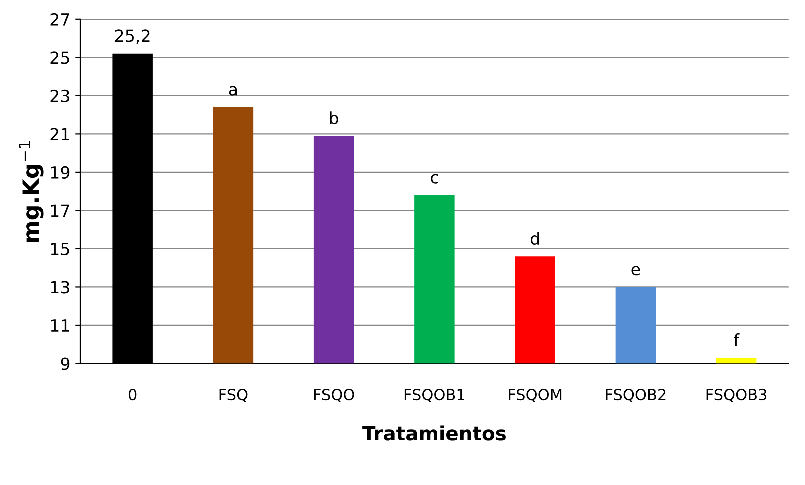 The width and height of the screenshot is (805, 485). What do you see at coordinates (31, 191) in the screenshot?
I see `y-axis-title: mg.Kg$^{−1}$` at bounding box center [31, 191].